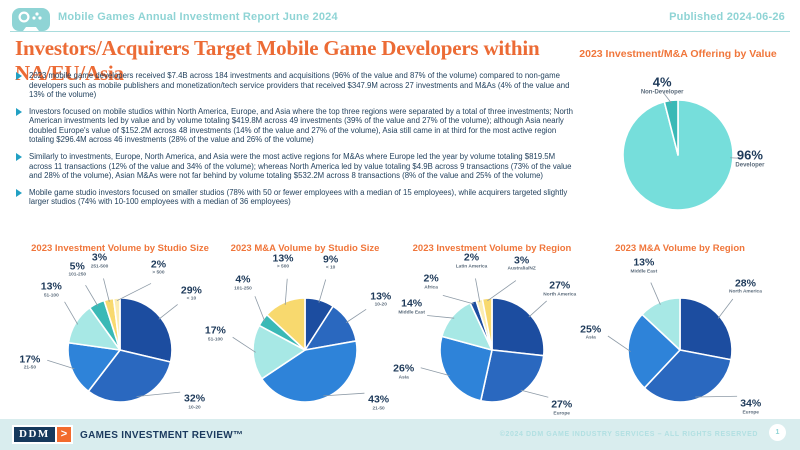 The image size is (800, 450). I want to click on pie-label-name: 101-250, so click(243, 289).